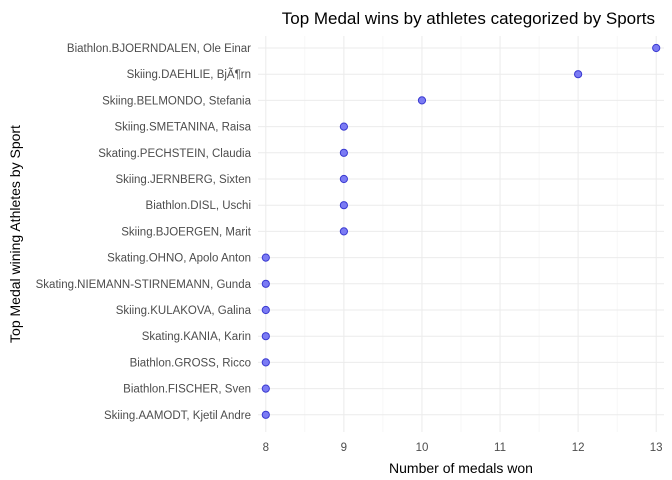  What do you see at coordinates (177, 101) in the screenshot?
I see `y-tick-label: Skiing.BELMONDO, Stefania` at bounding box center [177, 101].